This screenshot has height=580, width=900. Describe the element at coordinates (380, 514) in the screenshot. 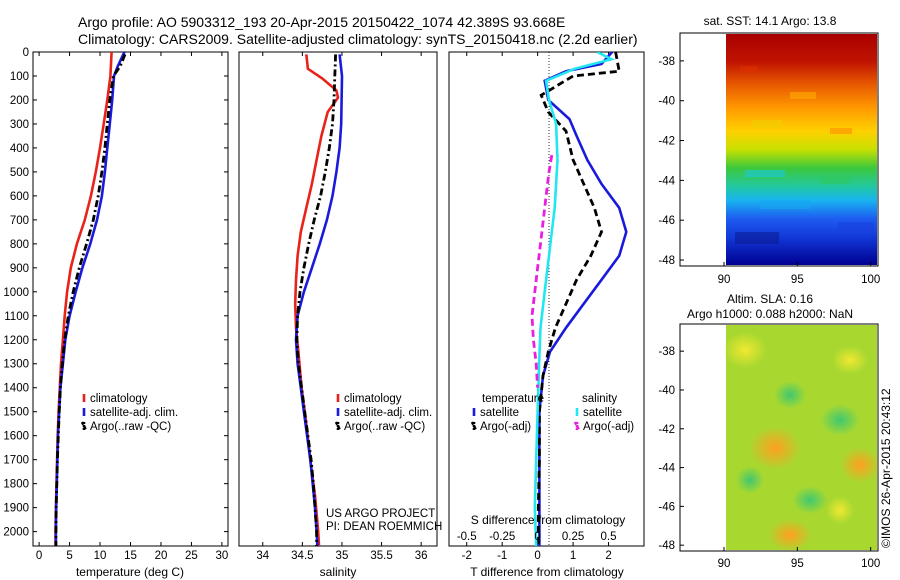

I see `credits-project: US ARGO PROJECT` at that location.